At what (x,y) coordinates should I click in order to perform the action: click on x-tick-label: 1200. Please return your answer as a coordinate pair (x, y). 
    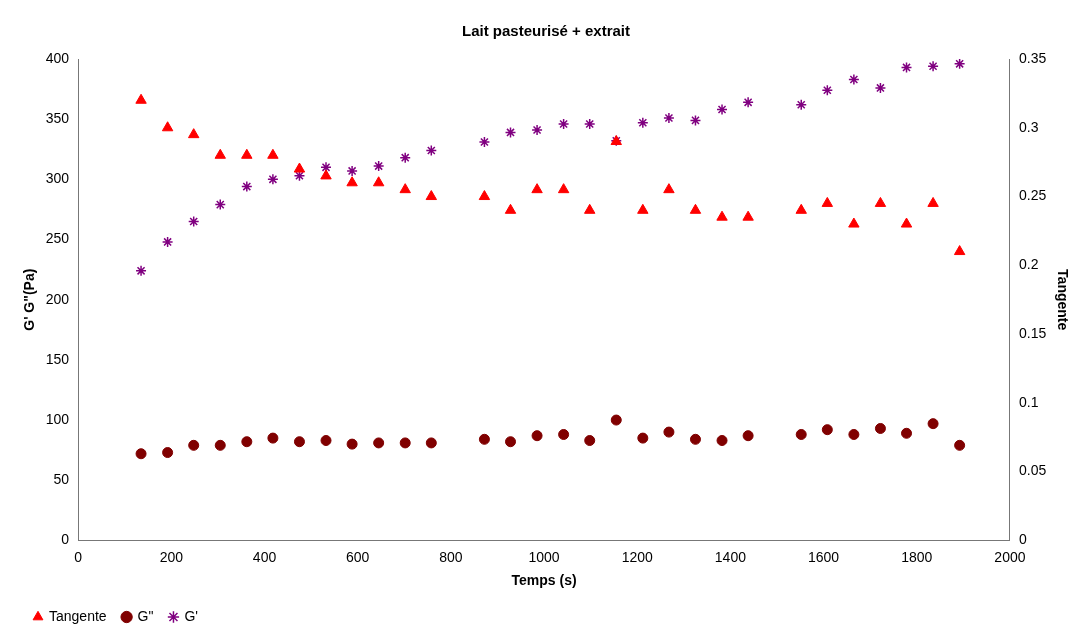
    Looking at the image, I should click on (637, 556).